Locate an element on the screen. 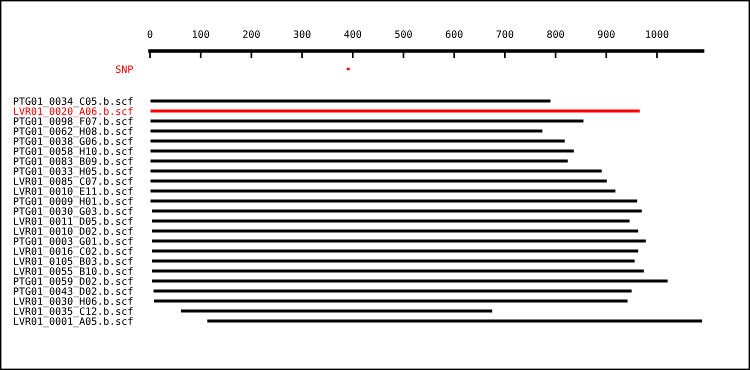 The width and height of the screenshot is (750, 370). x-tick-label: 900 is located at coordinates (606, 34).